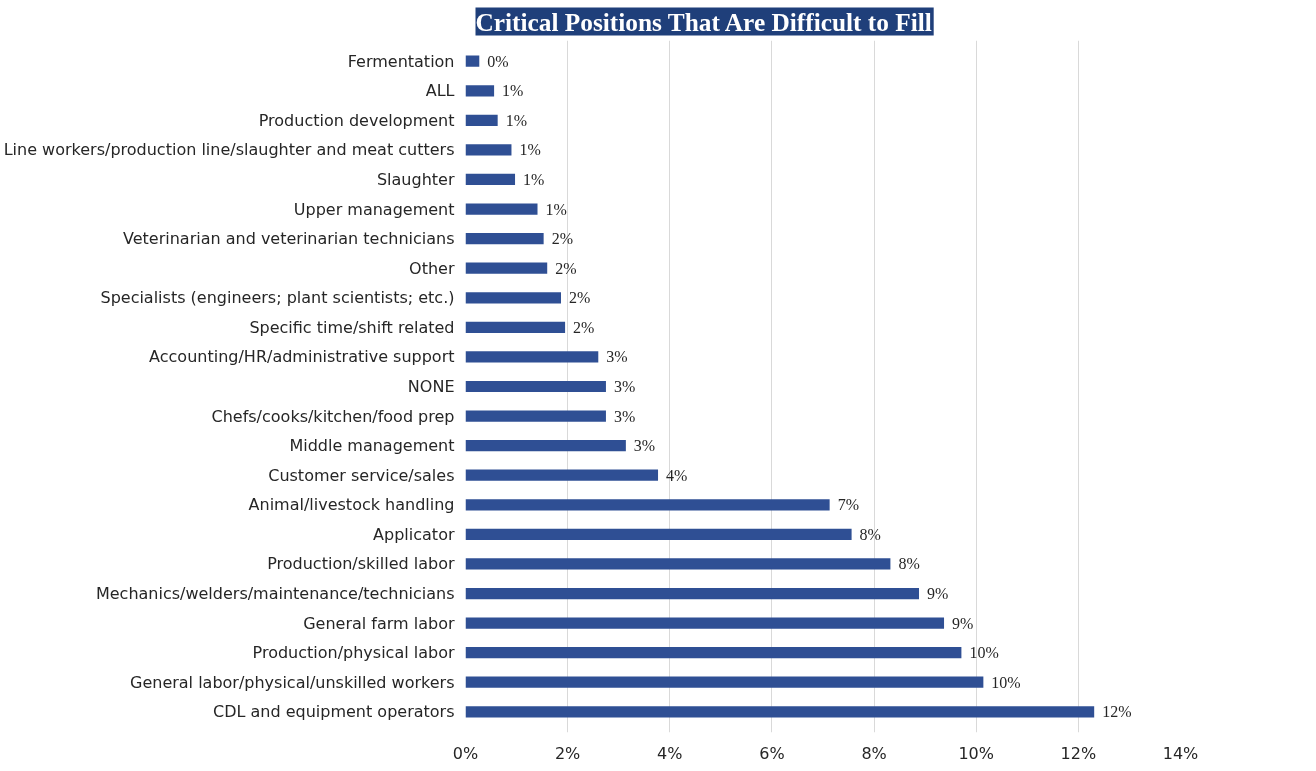 The height and width of the screenshot is (771, 1316). I want to click on x-tick-label: 14%, so click(1180, 753).